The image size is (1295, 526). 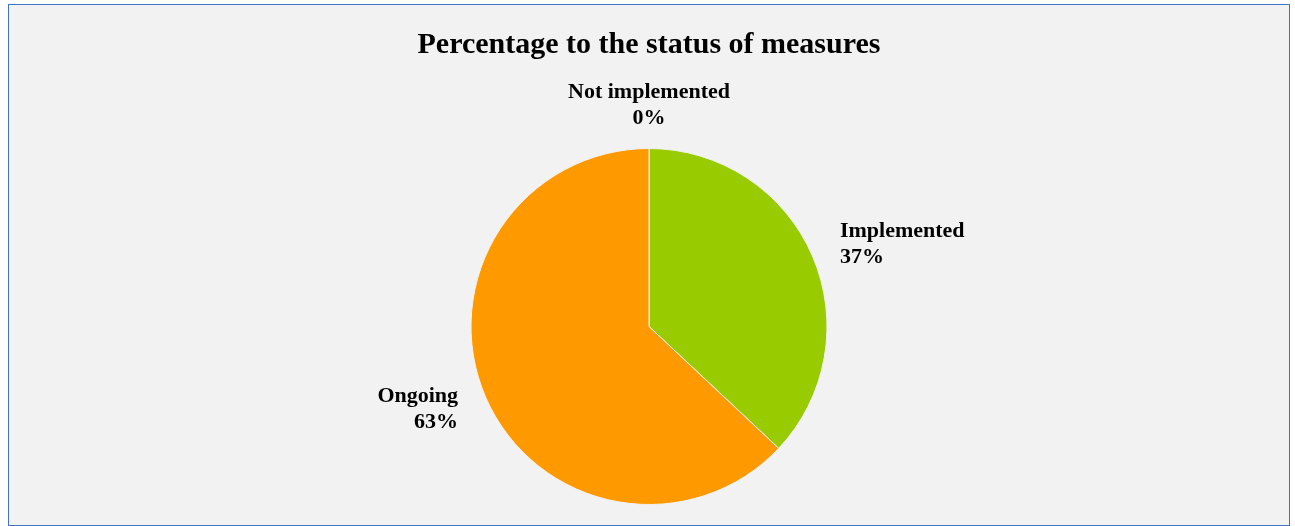 I want to click on text: 0%, so click(x=649, y=117).